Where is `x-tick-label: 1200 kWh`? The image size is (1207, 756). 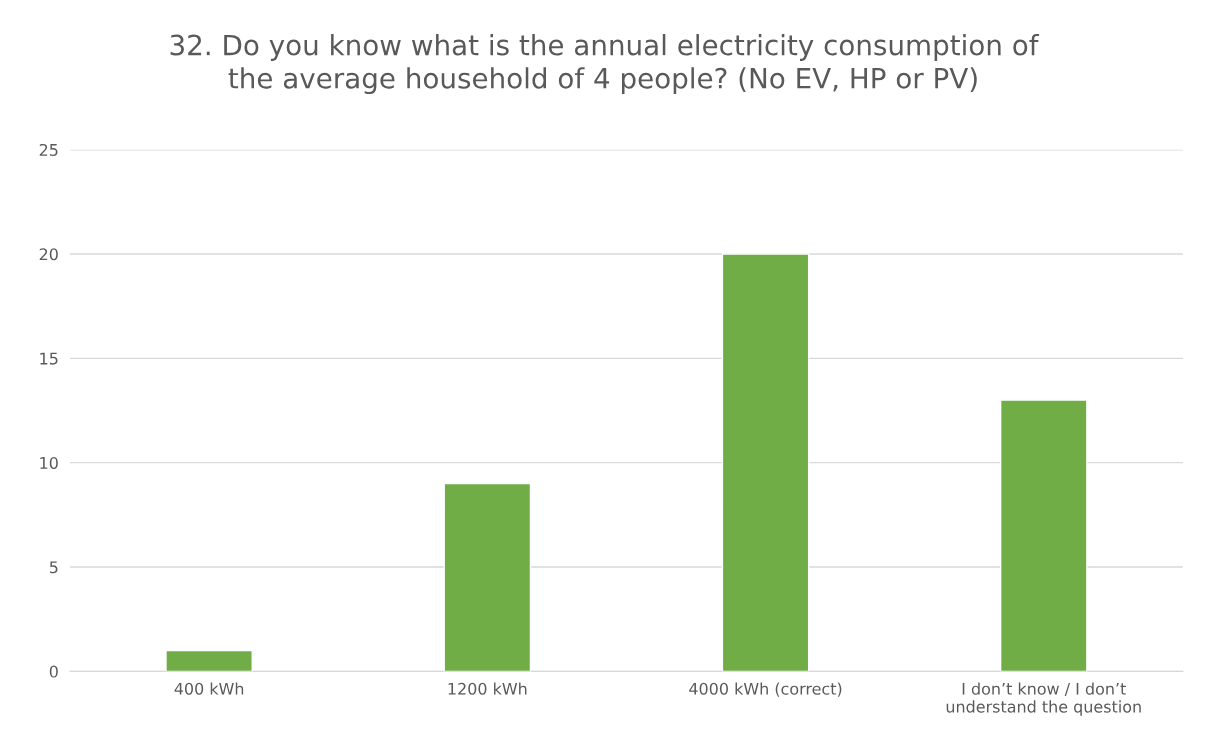
x-tick-label: 1200 kWh is located at coordinates (487, 688).